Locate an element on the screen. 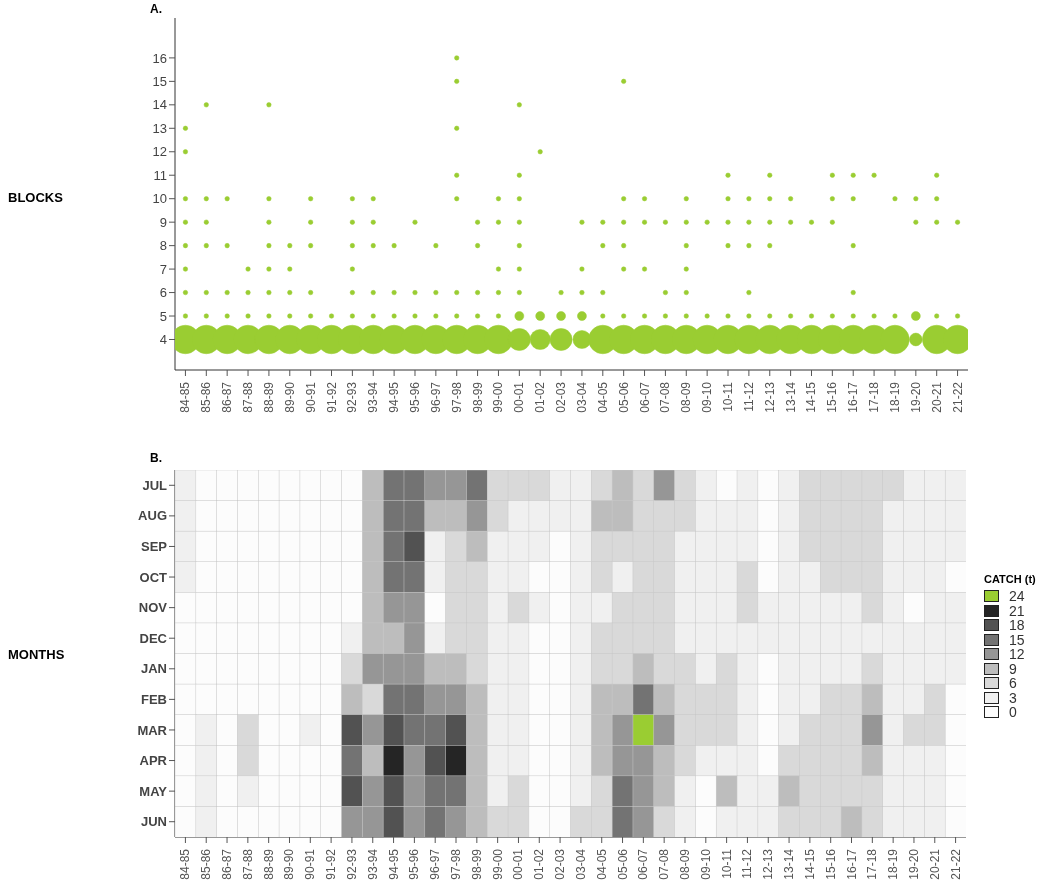 The height and width of the screenshot is (882, 1048). x-tick-label: 02-03 is located at coordinates (560, 864).